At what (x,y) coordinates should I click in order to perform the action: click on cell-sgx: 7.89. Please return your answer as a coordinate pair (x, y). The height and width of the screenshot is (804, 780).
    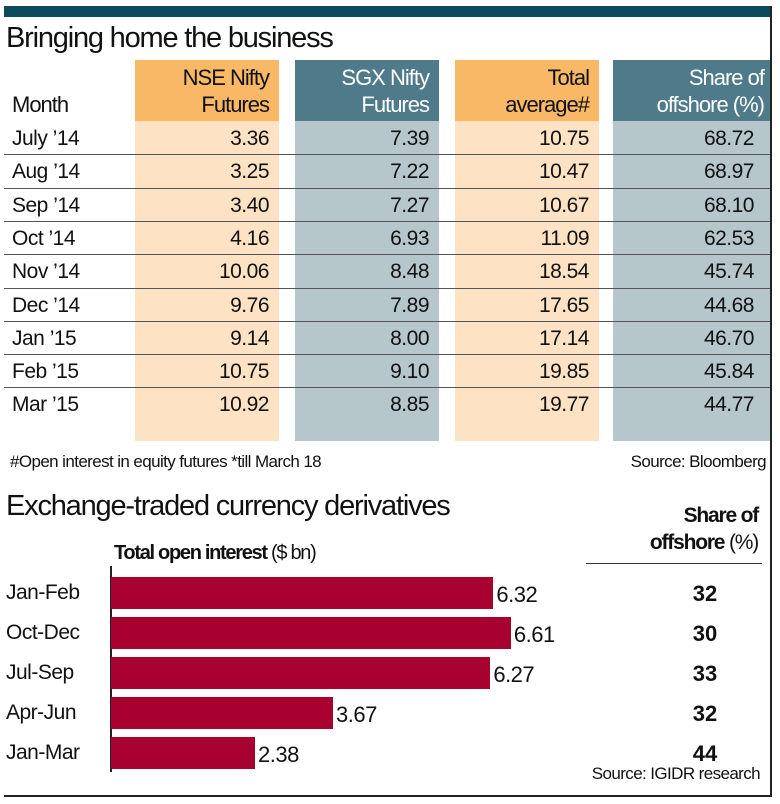
    Looking at the image, I should click on (409, 305).